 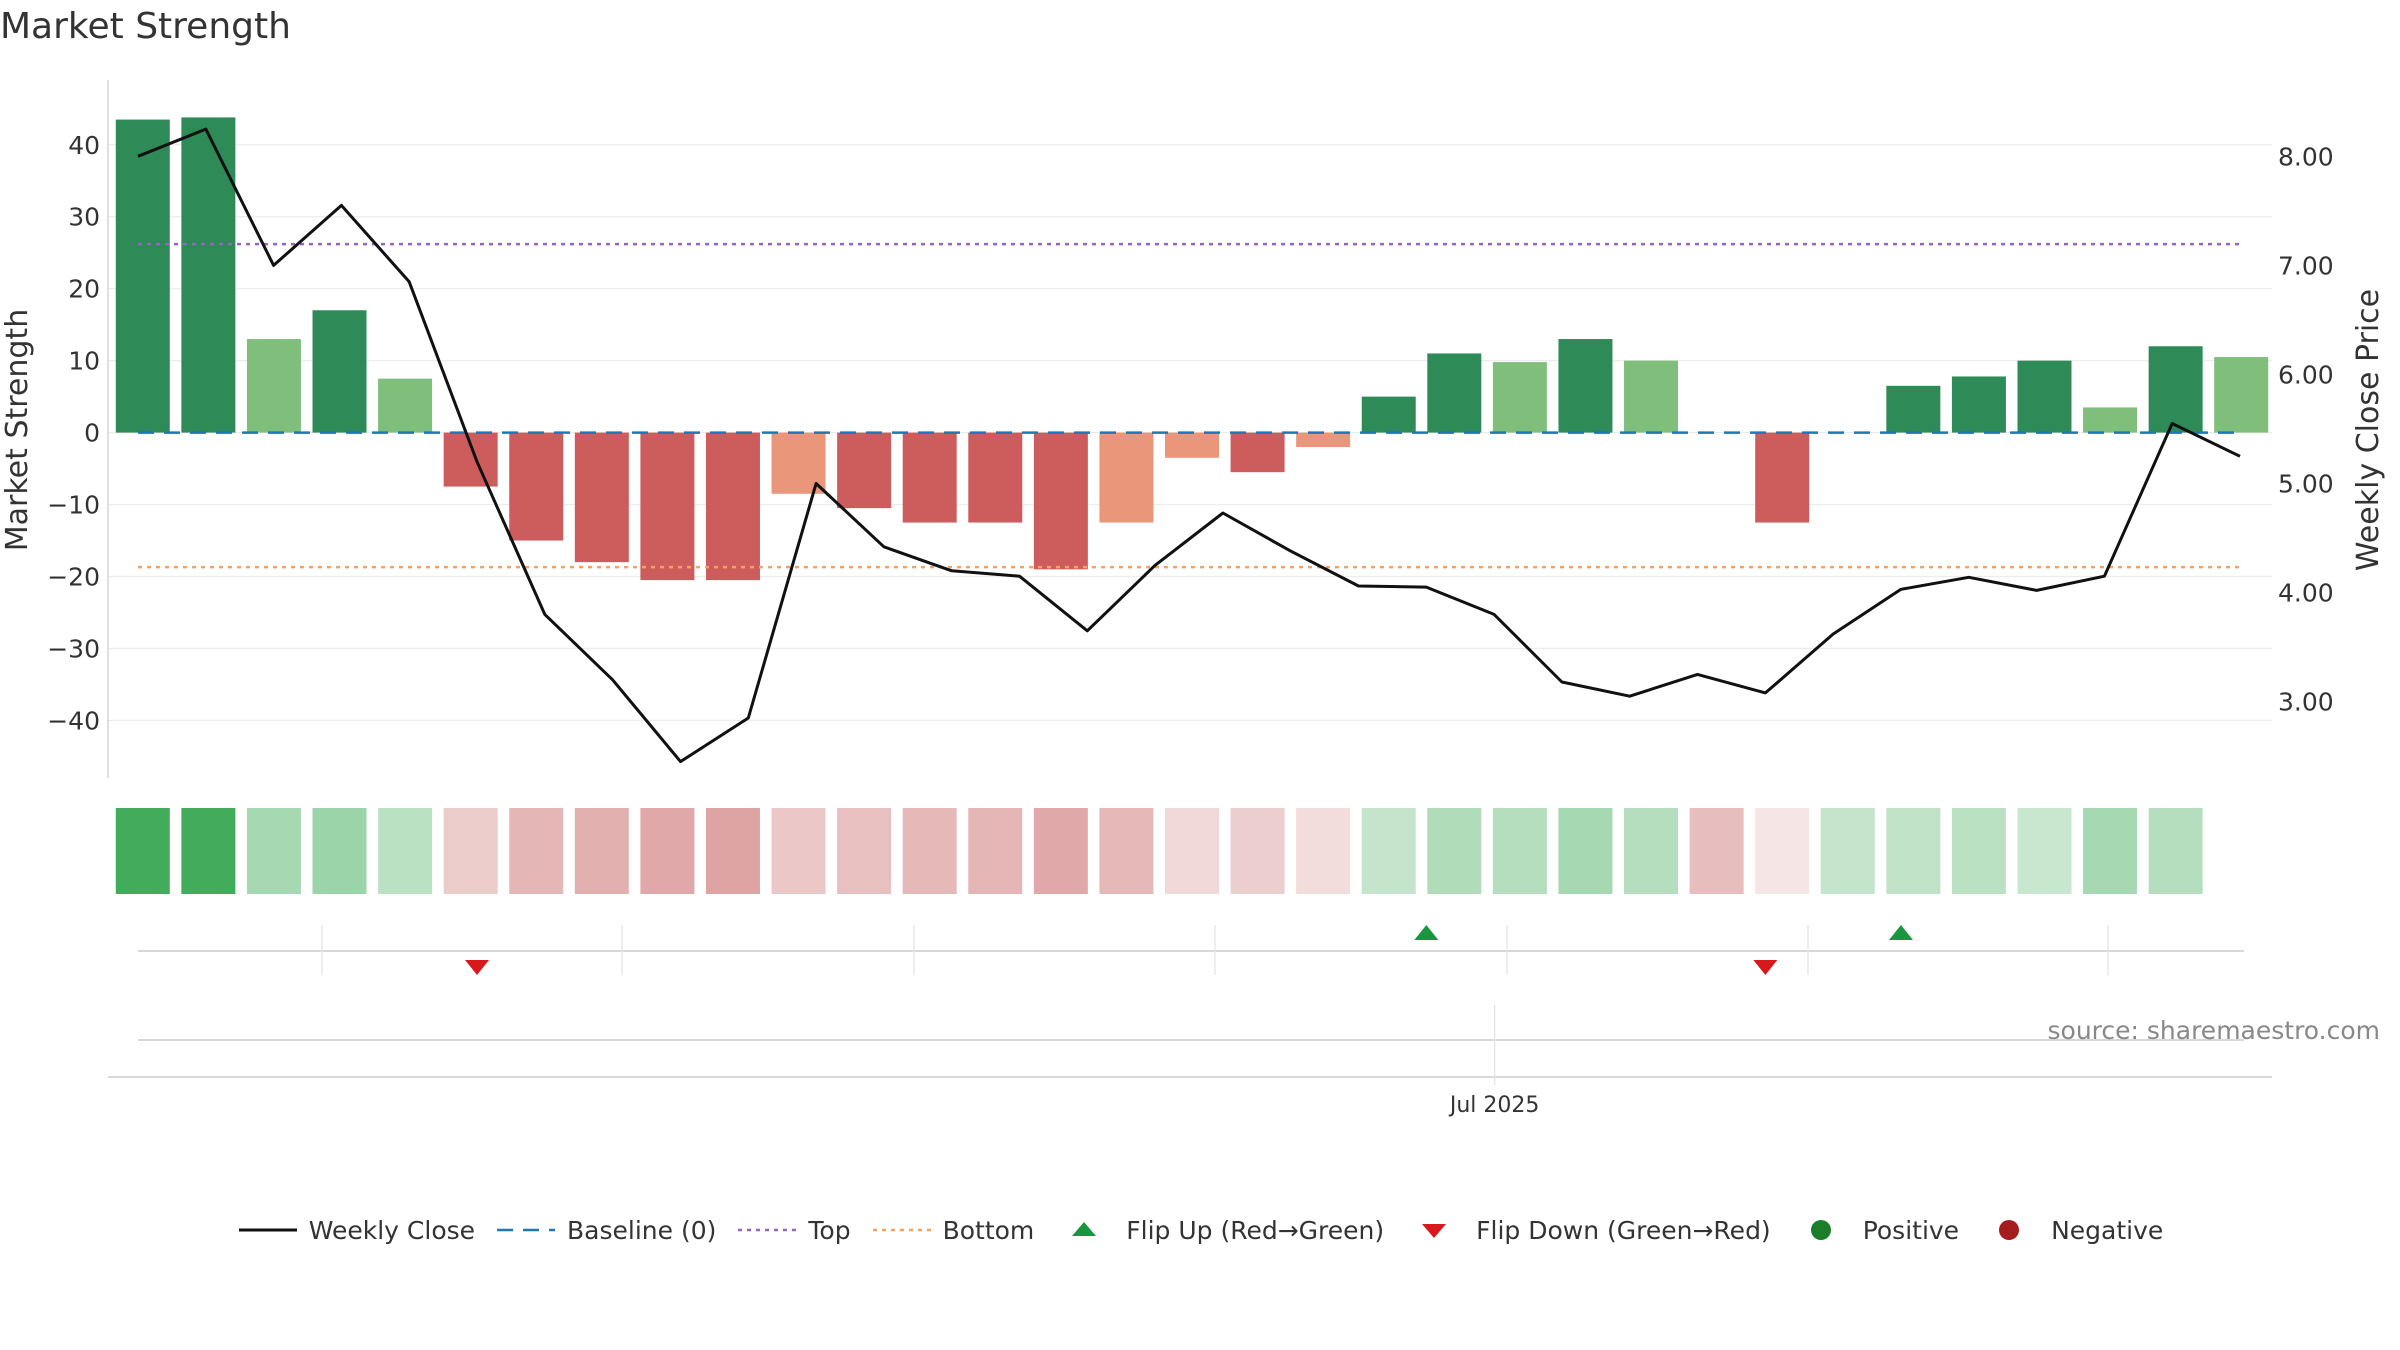 I want to click on flip-markers-panel, so click(x=1191, y=950).